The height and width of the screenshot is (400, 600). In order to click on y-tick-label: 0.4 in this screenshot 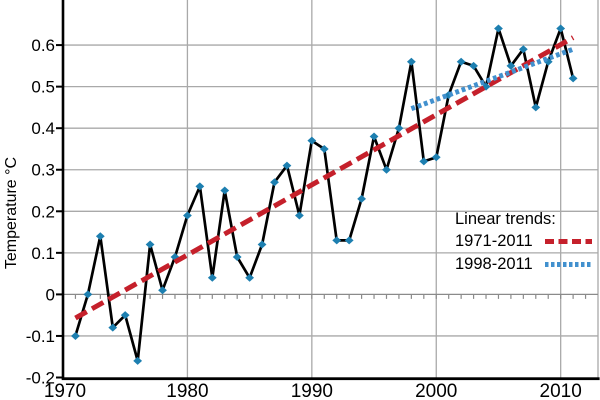, I will do `click(43, 128)`.